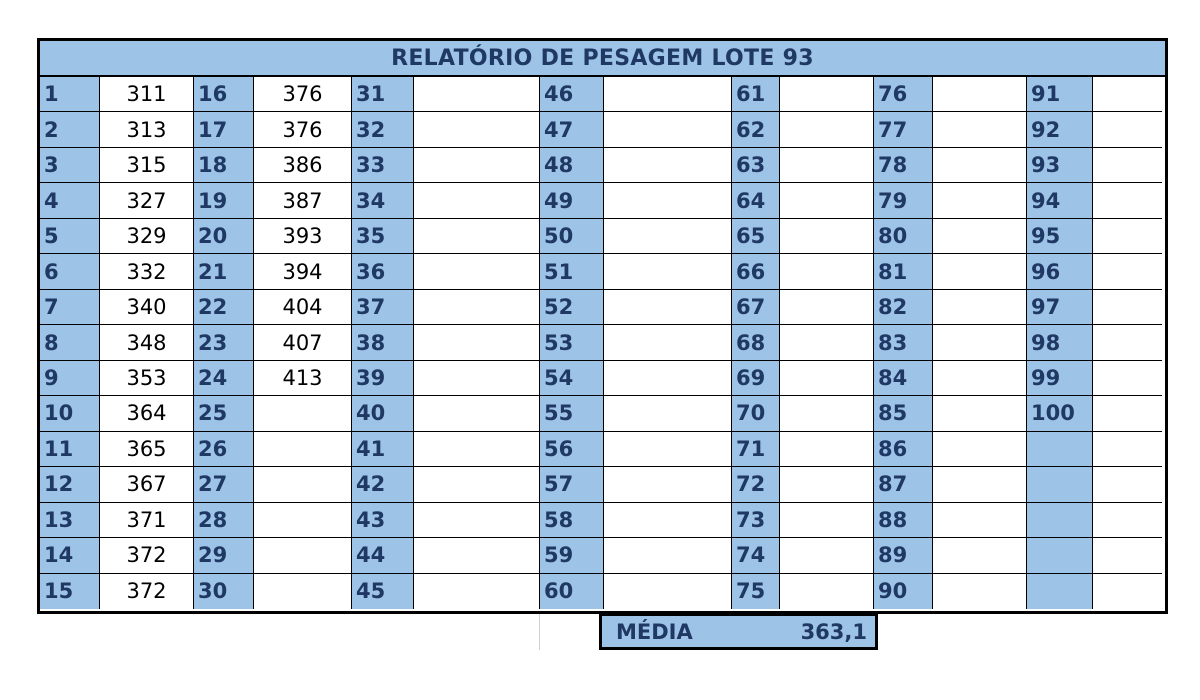 Image resolution: width=1200 pixels, height=700 pixels. Describe the element at coordinates (383, 485) in the screenshot. I see `animal-number-cell: 42` at that location.